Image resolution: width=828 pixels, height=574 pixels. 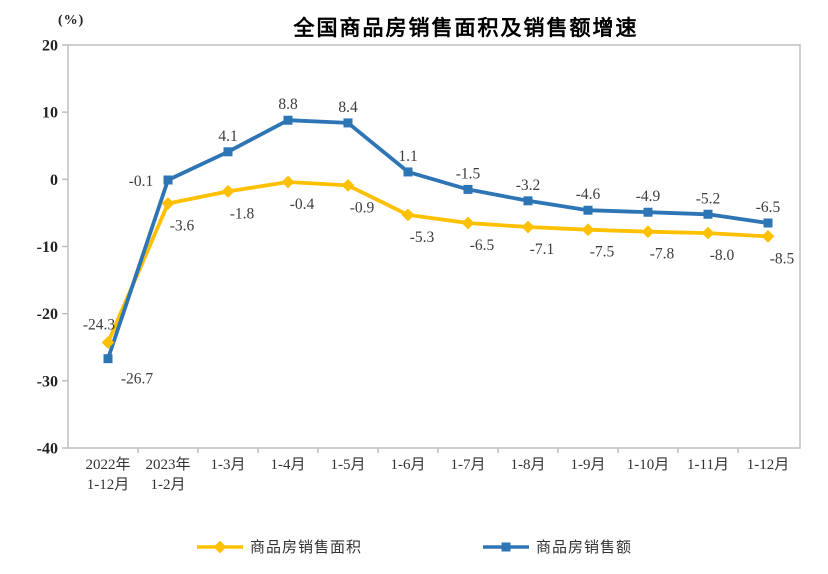 I want to click on data-label: -24.3, so click(x=99, y=325).